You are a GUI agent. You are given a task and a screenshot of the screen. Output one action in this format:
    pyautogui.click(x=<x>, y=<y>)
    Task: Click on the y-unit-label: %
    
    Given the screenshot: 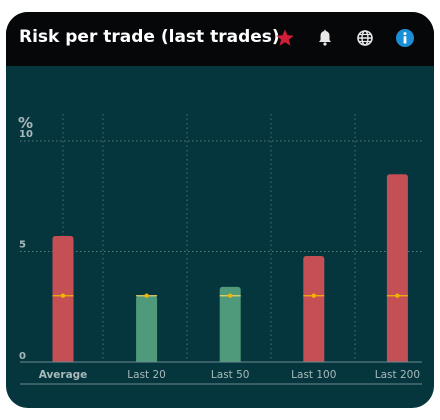 What is the action you would take?
    pyautogui.click(x=25, y=123)
    